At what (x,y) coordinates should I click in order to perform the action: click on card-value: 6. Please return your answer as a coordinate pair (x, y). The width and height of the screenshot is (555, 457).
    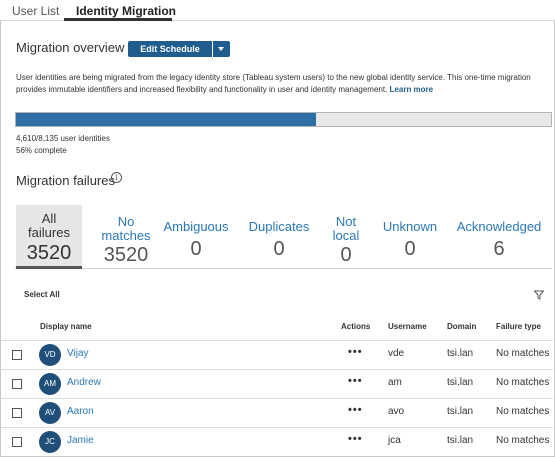
    Looking at the image, I should click on (499, 249).